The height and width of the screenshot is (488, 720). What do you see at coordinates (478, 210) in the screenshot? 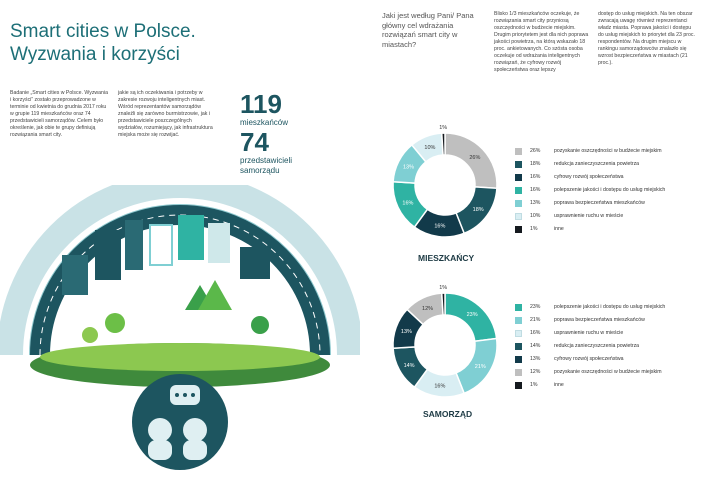
I see `slice-data-label: 18%` at bounding box center [478, 210].